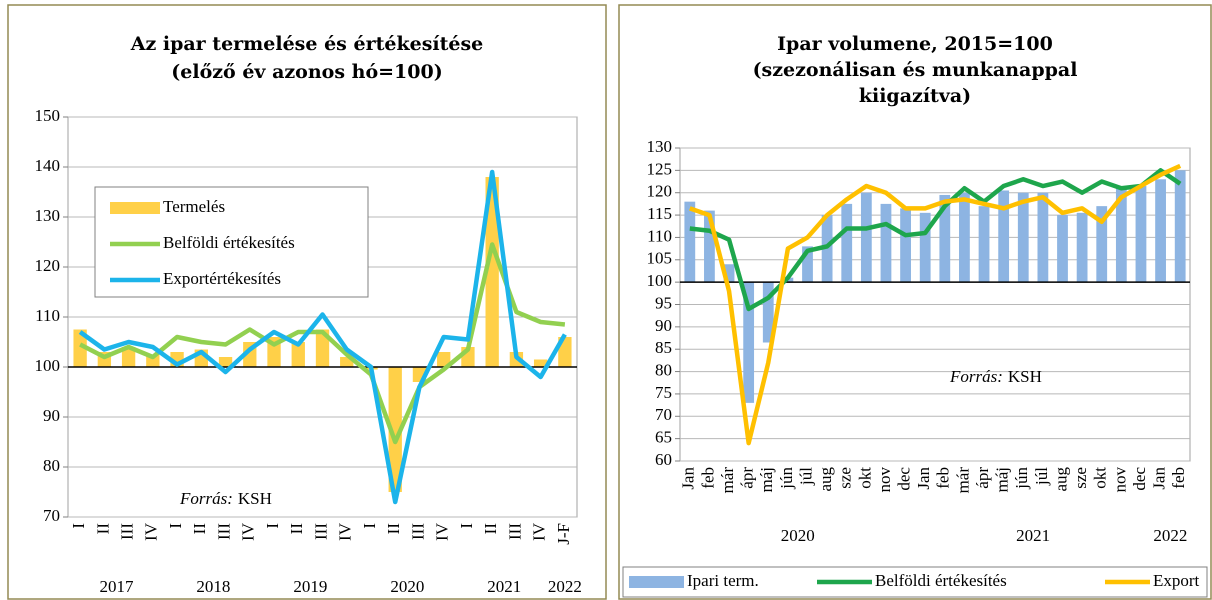 This screenshot has height=600, width=1212. I want to click on legend-label: Export, so click(1176, 580).